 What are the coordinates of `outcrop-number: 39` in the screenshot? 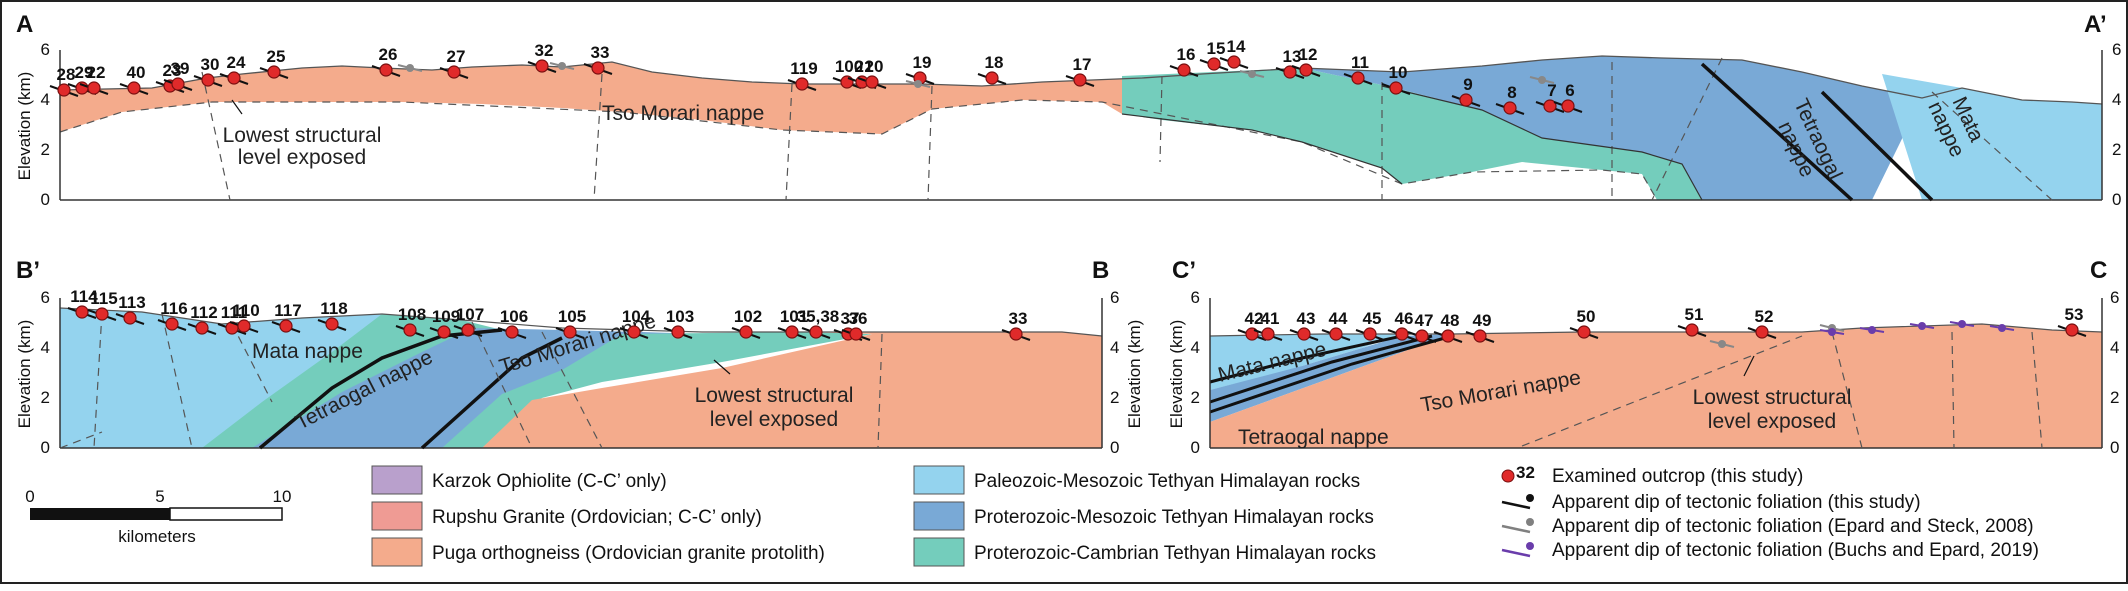 It's located at (180, 68).